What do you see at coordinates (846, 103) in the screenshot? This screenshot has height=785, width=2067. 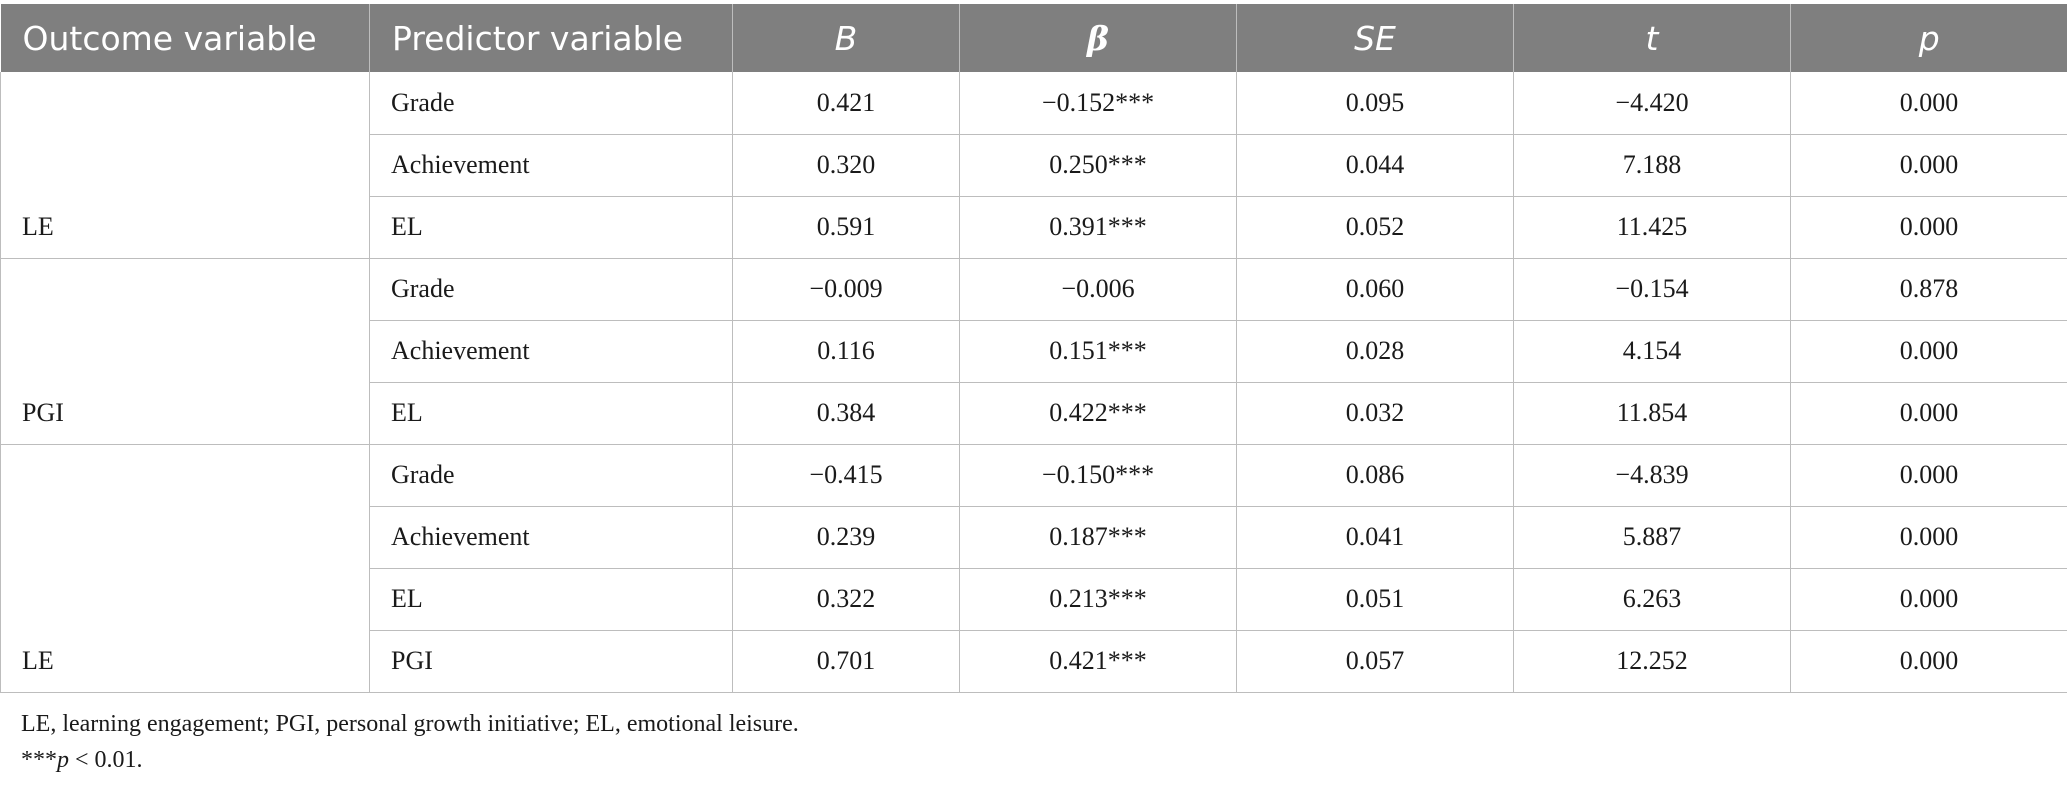 I see `b-value-cell: 0.421` at bounding box center [846, 103].